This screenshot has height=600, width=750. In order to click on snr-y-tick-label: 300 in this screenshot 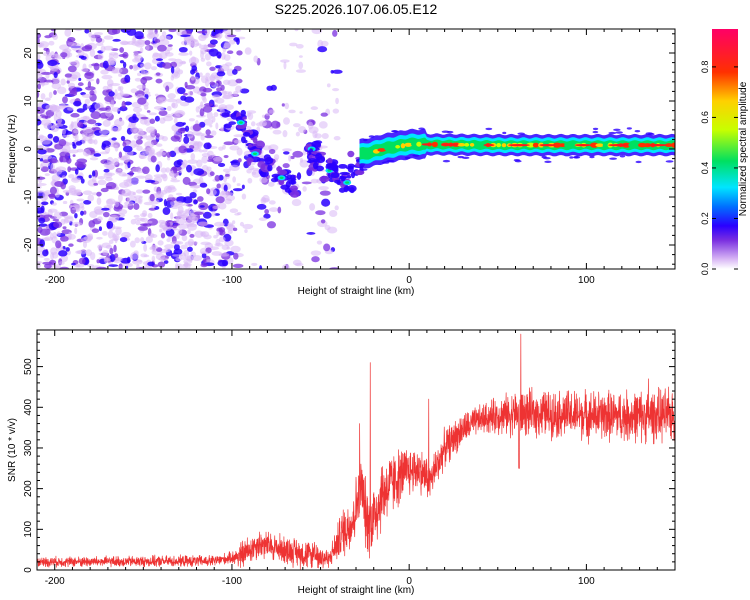, I will do `click(28, 447)`.